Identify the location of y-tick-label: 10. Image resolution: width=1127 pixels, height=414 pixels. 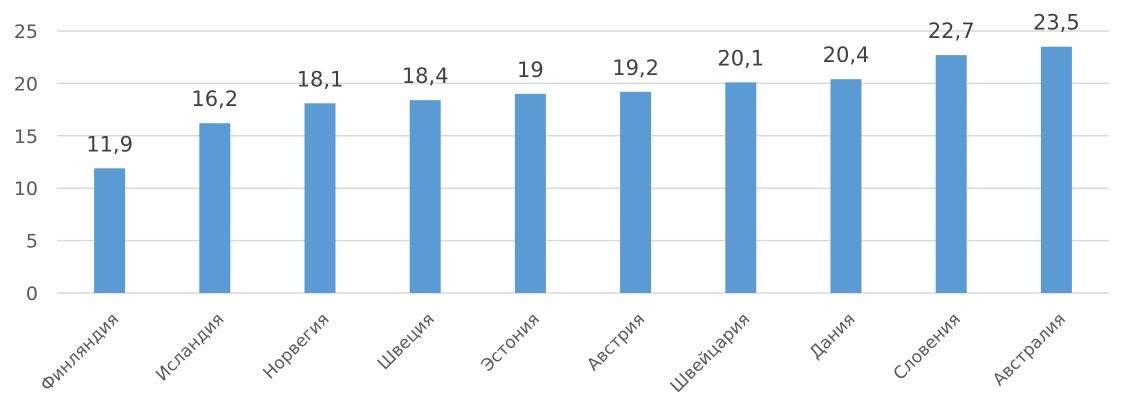
(26, 189).